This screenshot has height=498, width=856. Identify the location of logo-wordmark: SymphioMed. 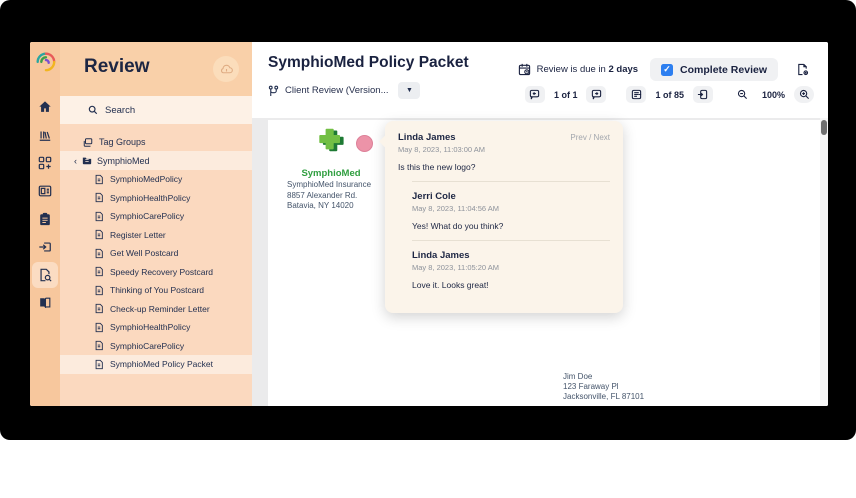
(331, 173).